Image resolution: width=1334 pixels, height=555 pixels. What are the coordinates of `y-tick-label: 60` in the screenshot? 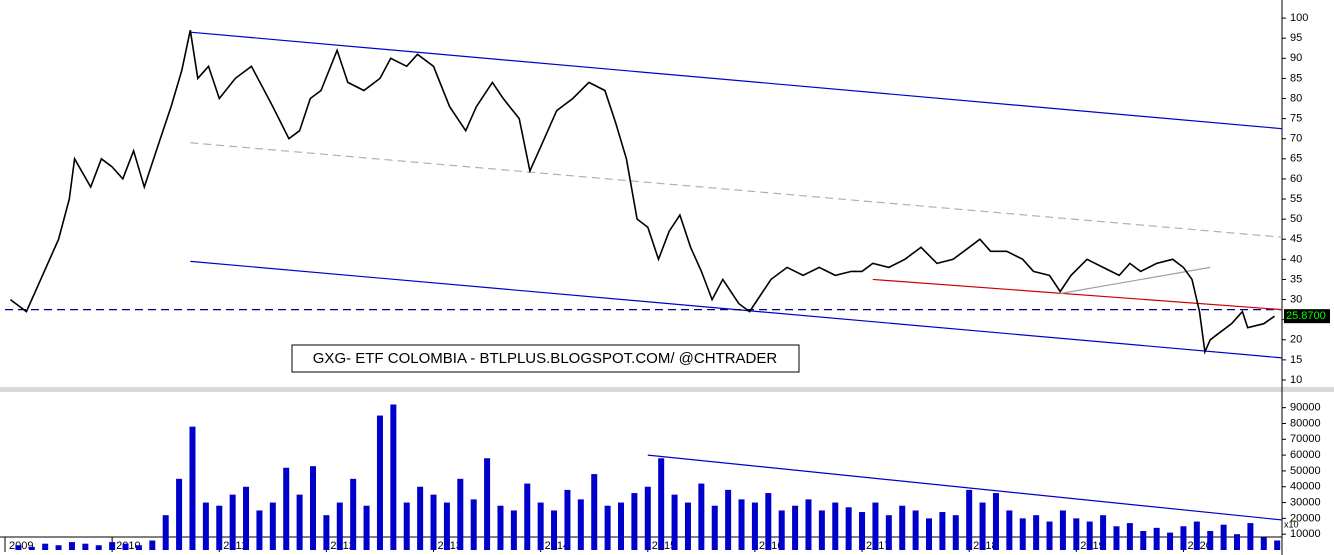 It's located at (1296, 179).